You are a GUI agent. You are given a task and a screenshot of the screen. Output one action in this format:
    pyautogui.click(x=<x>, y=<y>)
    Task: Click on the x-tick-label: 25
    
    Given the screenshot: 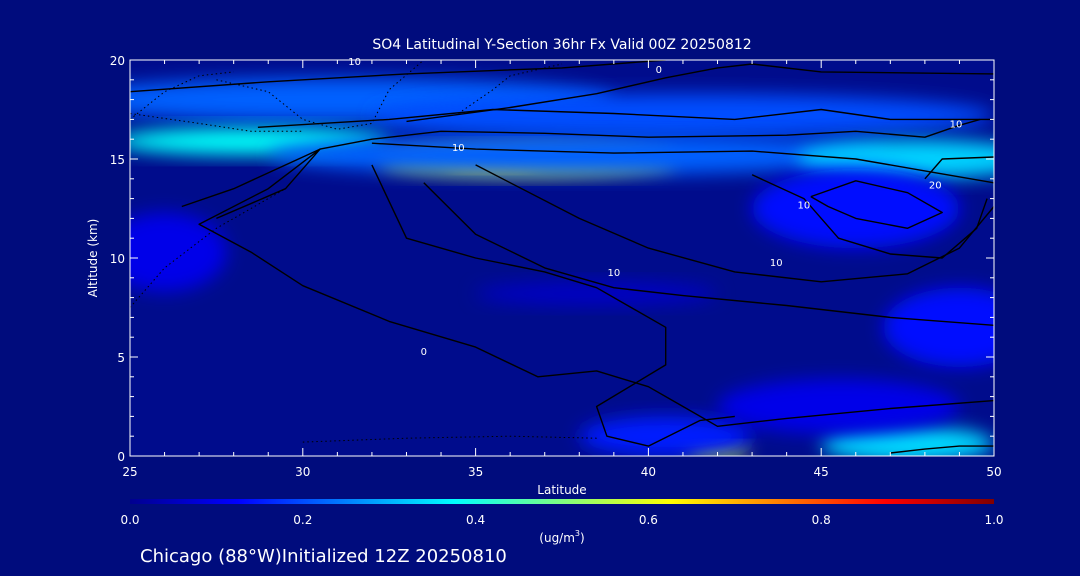 What is the action you would take?
    pyautogui.click(x=129, y=472)
    